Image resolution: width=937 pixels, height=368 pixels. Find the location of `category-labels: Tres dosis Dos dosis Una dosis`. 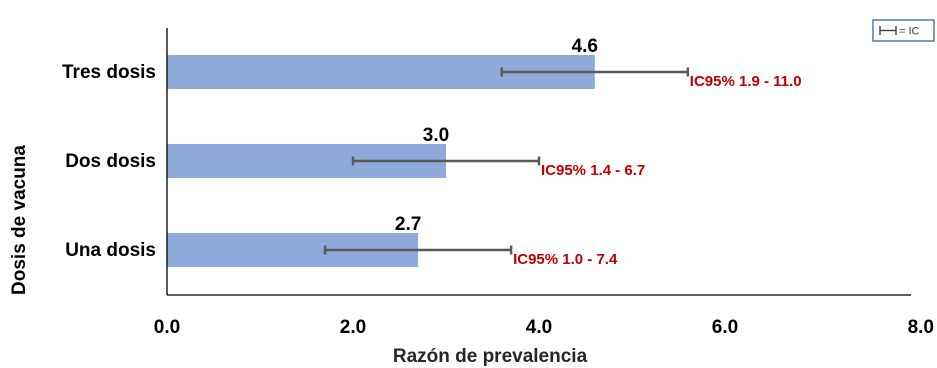

category-labels: Tres dosis Dos dosis Una dosis is located at coordinates (109, 161).